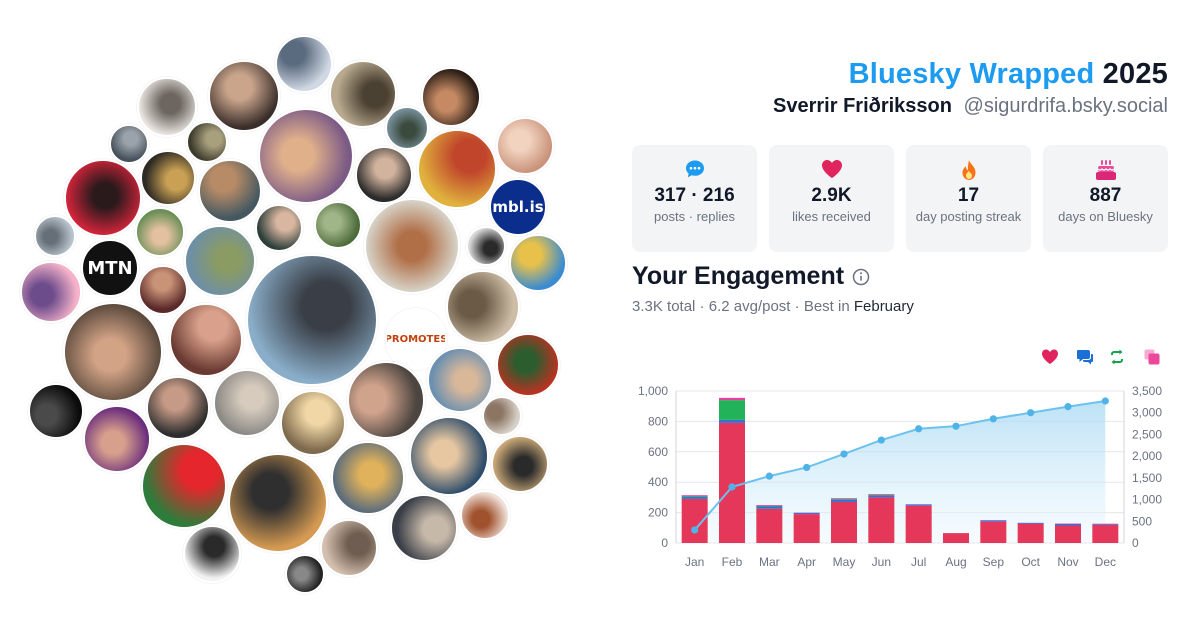 The height and width of the screenshot is (630, 1200). I want to click on y-tick-right: 0, so click(1135, 543).